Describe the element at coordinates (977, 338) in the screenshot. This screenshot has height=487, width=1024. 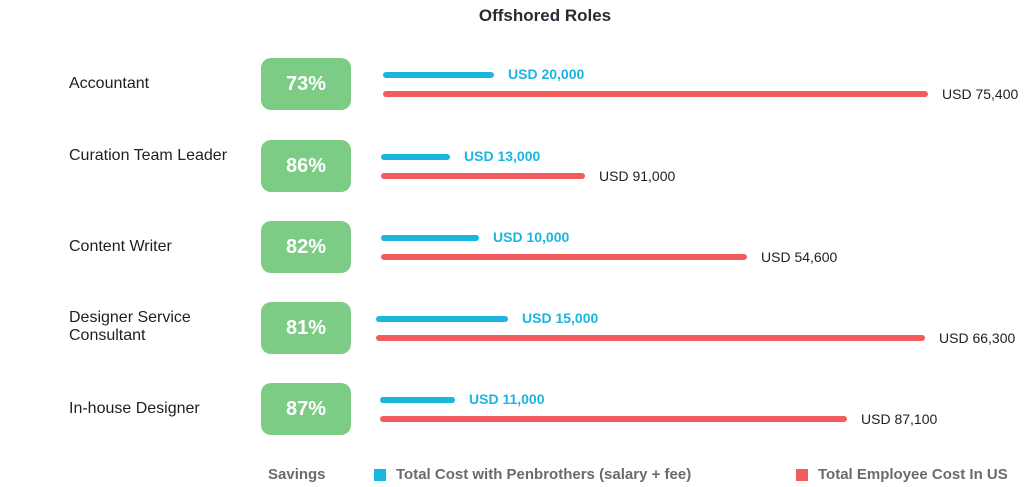
I see `us-employee-cost-label: USD 66,300` at that location.